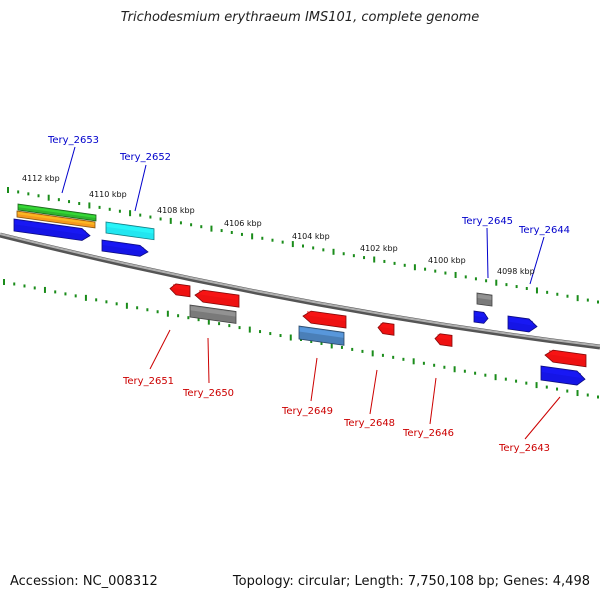 This screenshot has height=600, width=600. Describe the element at coordinates (73, 140) in the screenshot. I see `gene-label: Tery_2653` at that location.